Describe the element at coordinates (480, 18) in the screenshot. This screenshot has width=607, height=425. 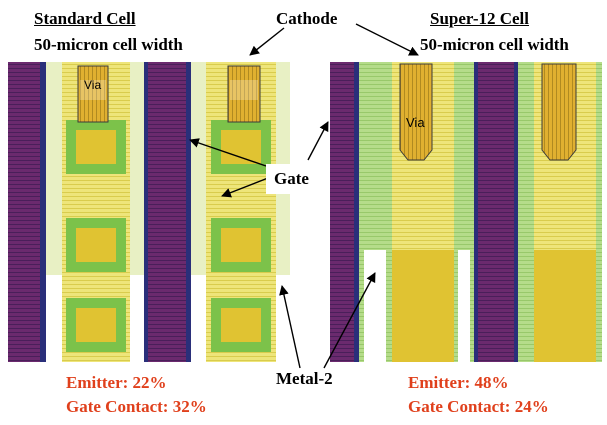
I see `right-cell-title: Super-12 Cell` at that location.